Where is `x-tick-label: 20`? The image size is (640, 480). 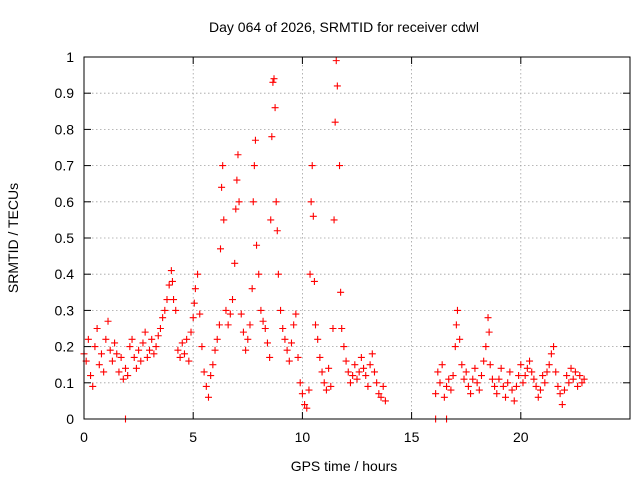
x-tick-label: 20 is located at coordinates (521, 437).